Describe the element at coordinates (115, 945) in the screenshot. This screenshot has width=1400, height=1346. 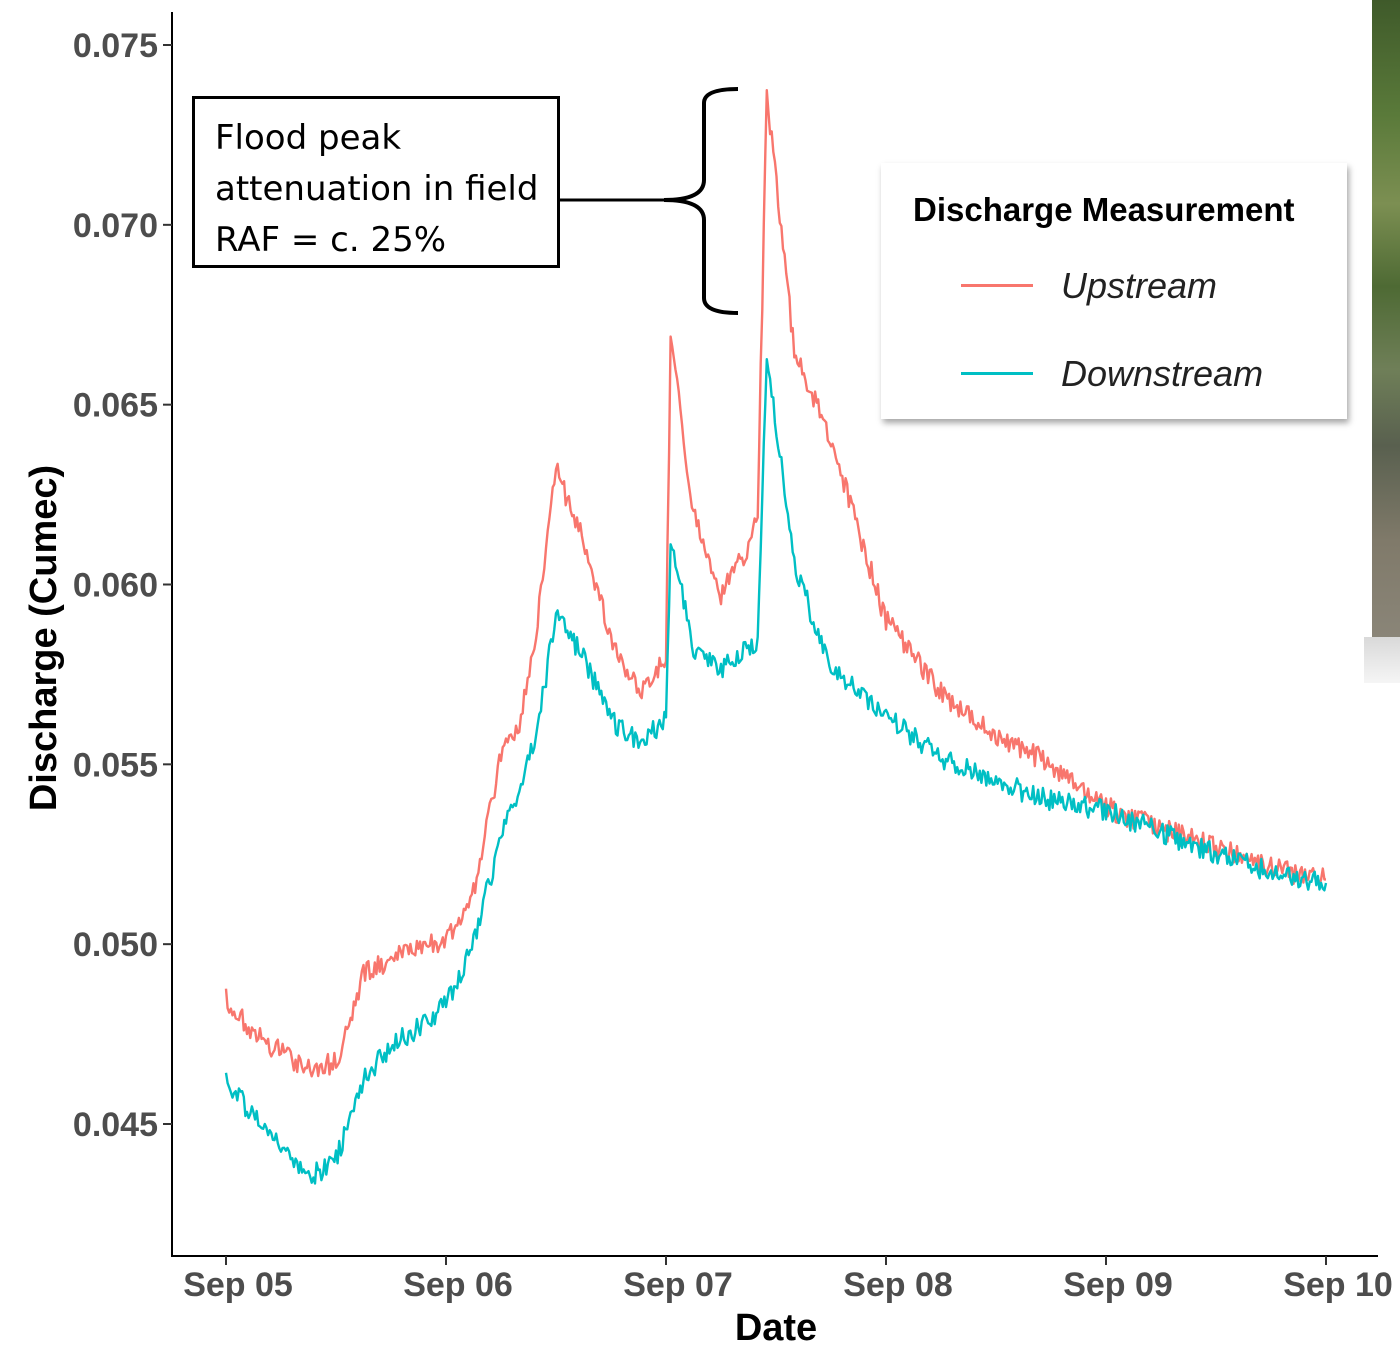
I see `y-tick-label: 0.050` at that location.